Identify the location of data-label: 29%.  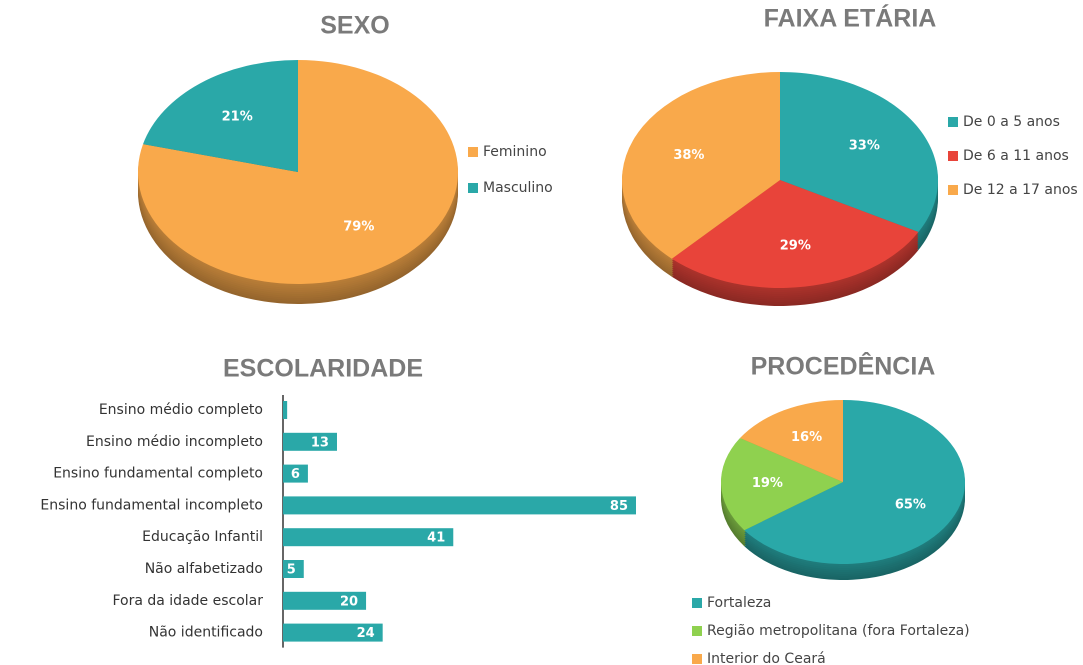
(795, 246).